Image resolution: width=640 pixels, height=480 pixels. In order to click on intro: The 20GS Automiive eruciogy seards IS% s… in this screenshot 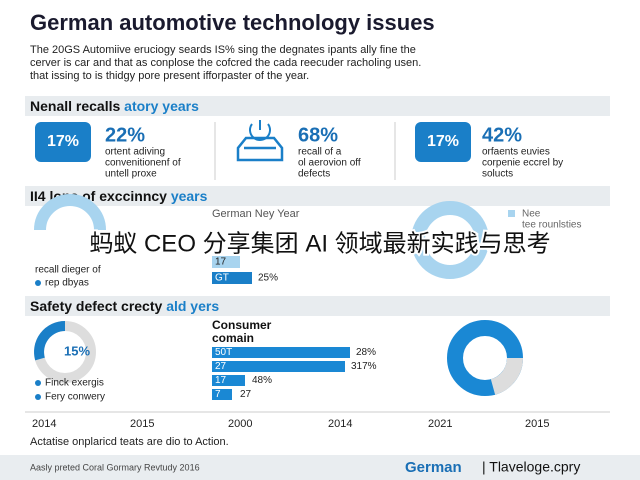, I will do `click(223, 50)`.